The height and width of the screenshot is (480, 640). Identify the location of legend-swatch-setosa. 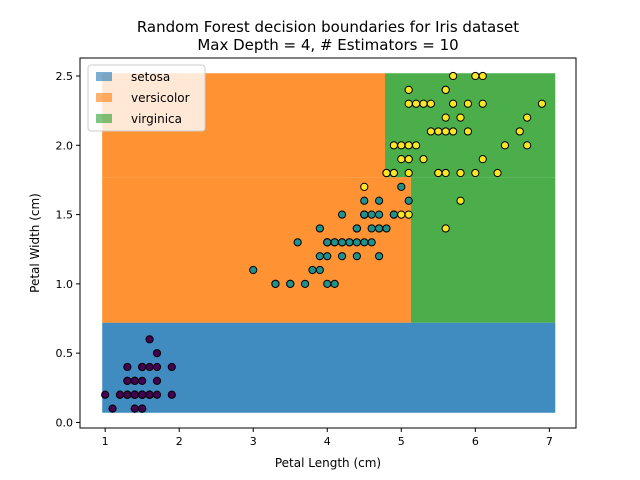
(104, 76).